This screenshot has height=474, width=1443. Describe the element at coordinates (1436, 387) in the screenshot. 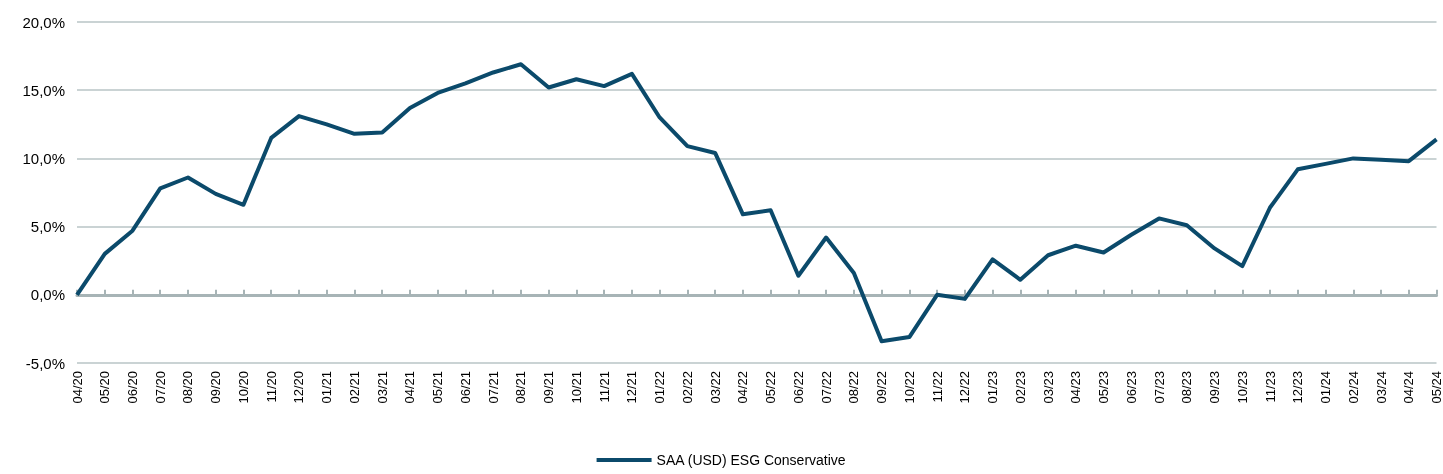

I see `x-tick-label: 05/24` at that location.